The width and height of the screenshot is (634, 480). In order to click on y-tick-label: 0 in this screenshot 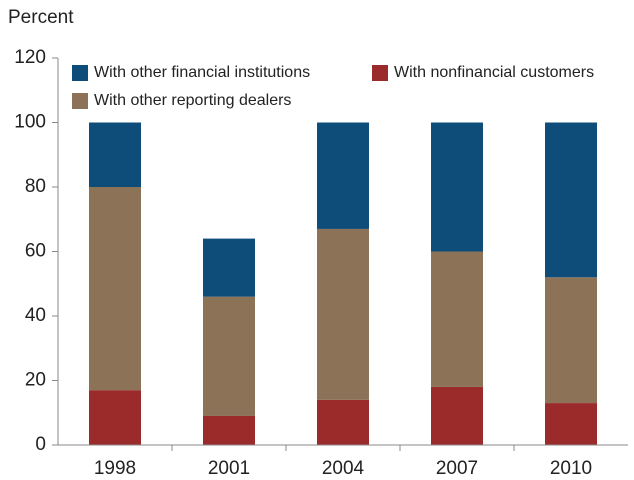, I will do `click(40, 444)`.